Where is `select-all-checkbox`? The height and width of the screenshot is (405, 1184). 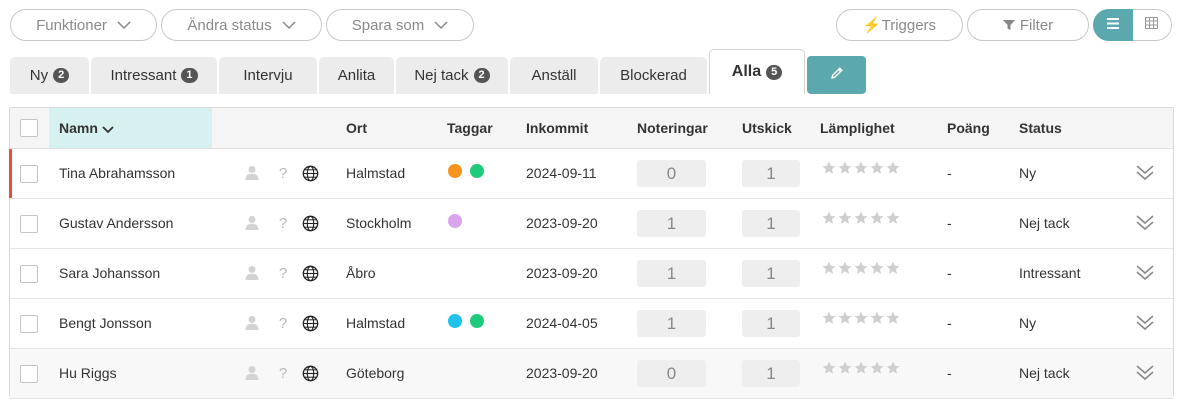 select-all-checkbox is located at coordinates (29, 128).